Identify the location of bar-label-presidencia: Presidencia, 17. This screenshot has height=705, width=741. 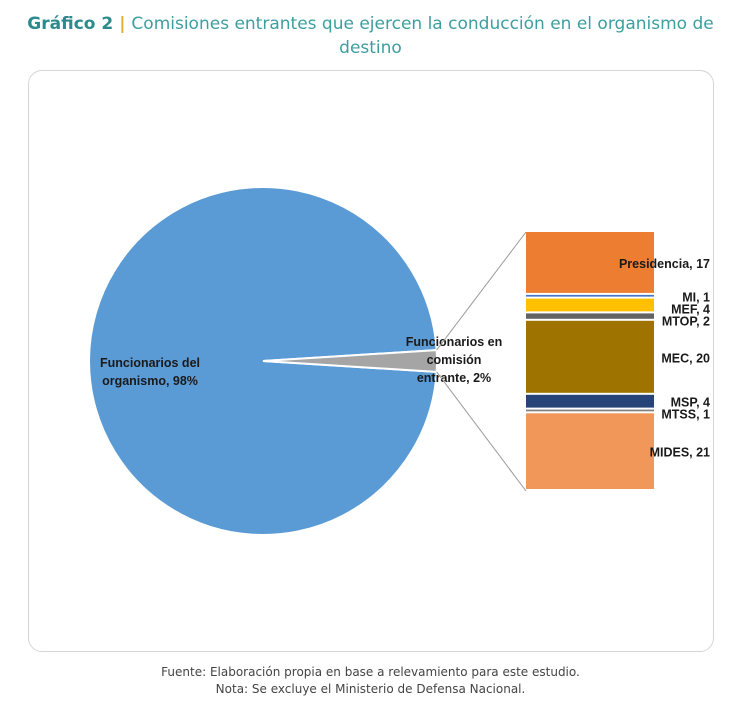
(664, 264).